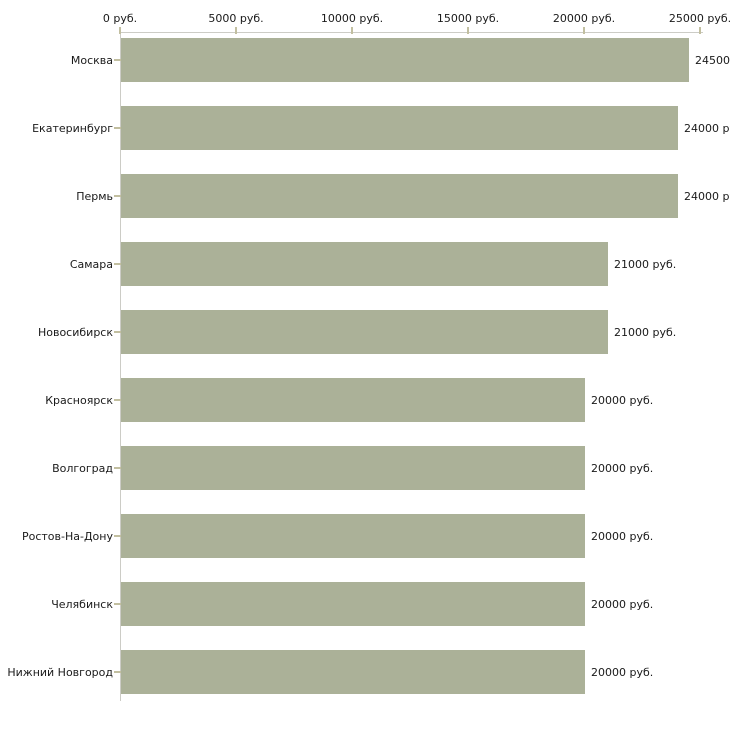  Describe the element at coordinates (120, 366) in the screenshot. I see `y-axis-line` at that location.